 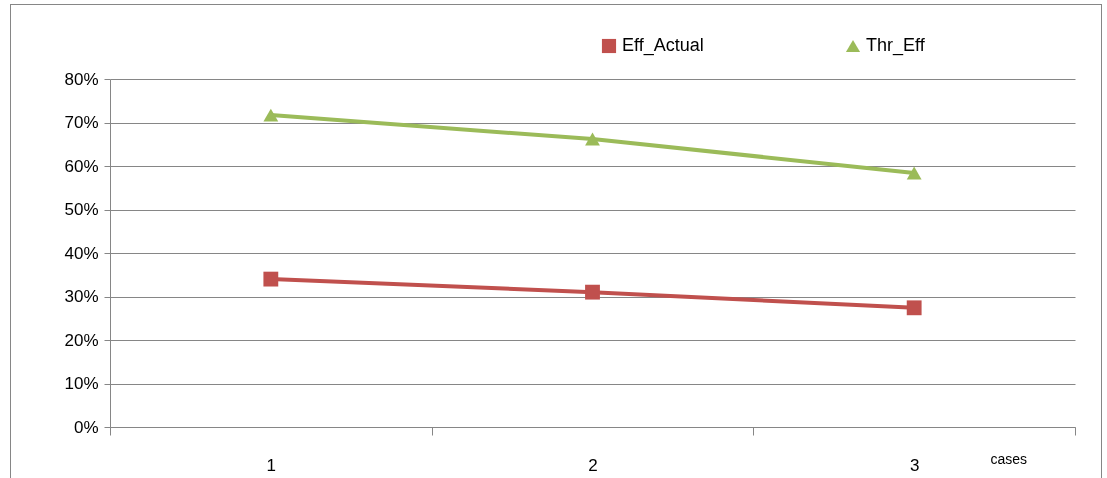 What do you see at coordinates (86, 427) in the screenshot?
I see `y-tick-label: 0%` at bounding box center [86, 427].